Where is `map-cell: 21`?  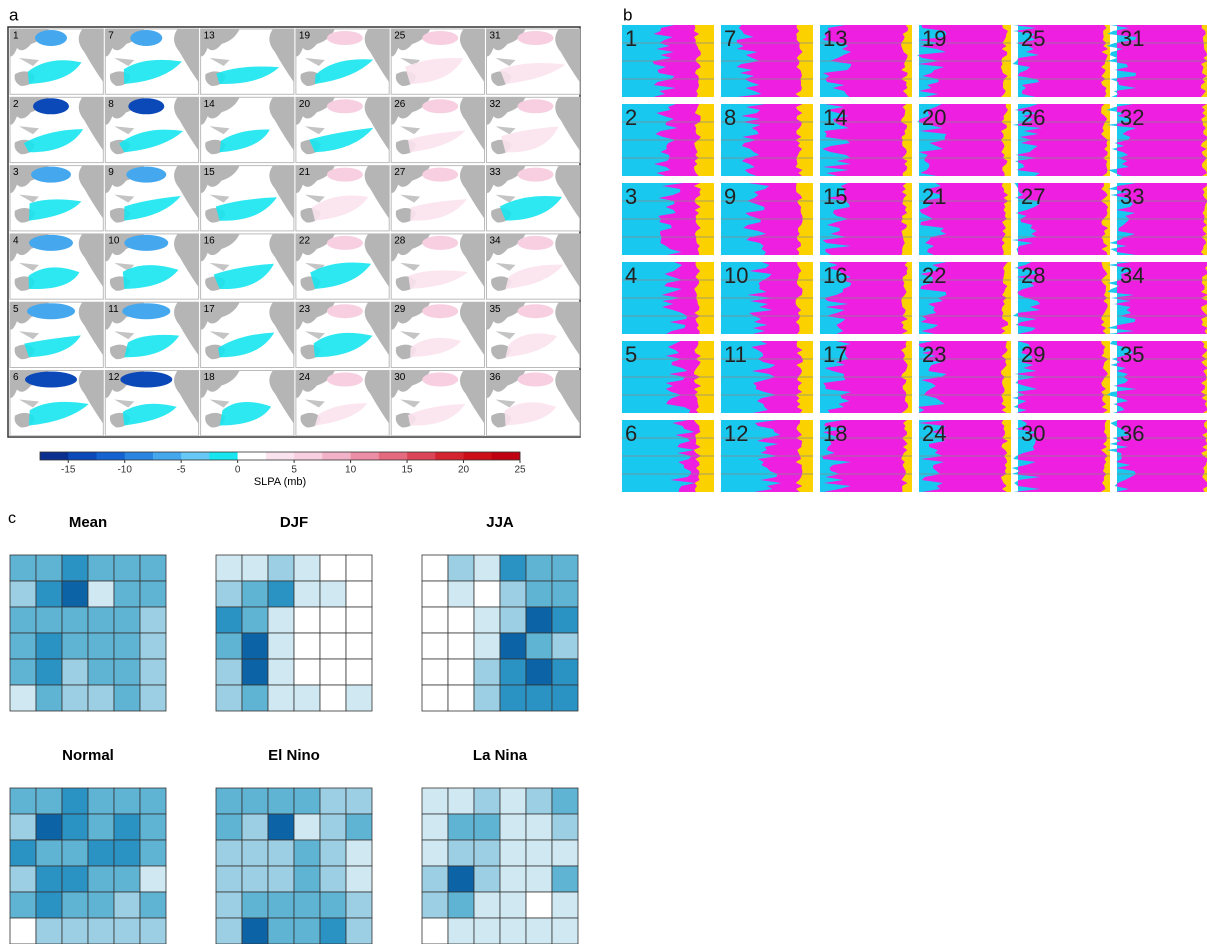 map-cell: 21 is located at coordinates (342, 198).